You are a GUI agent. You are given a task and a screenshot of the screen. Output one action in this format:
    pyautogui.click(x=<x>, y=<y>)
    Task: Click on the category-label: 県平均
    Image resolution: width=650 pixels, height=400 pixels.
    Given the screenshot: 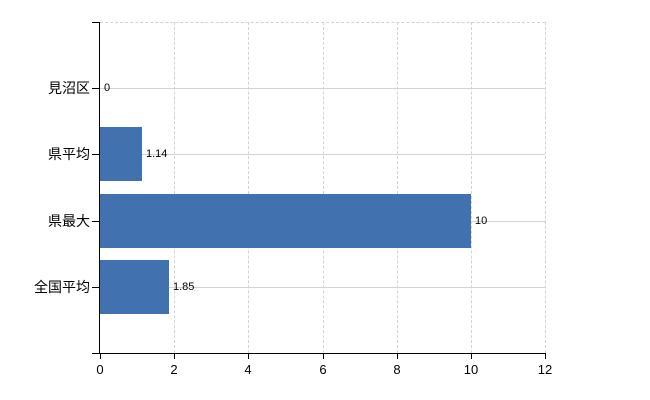 What is the action you would take?
    pyautogui.click(x=69, y=154)
    